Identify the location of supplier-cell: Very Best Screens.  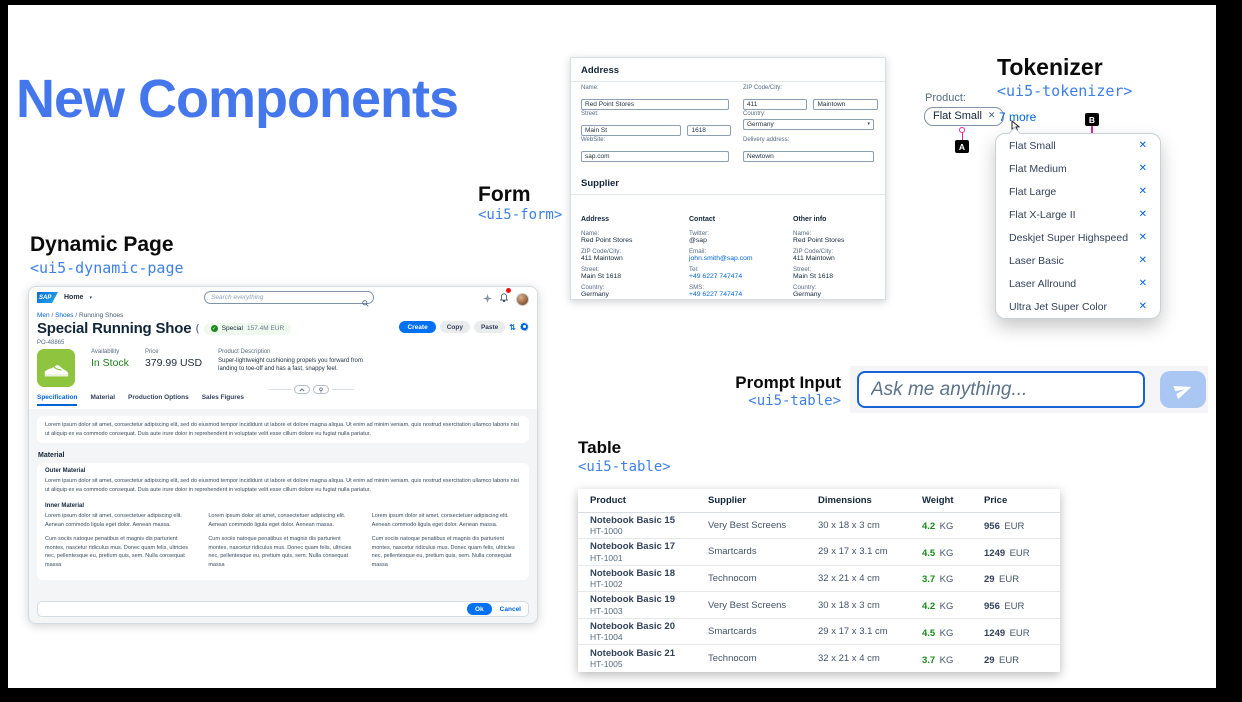
(751, 605).